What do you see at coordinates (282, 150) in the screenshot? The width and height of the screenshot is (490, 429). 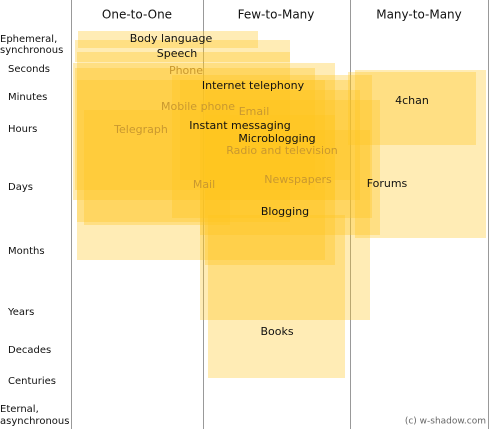 I see `item-label: Radio and television` at bounding box center [282, 150].